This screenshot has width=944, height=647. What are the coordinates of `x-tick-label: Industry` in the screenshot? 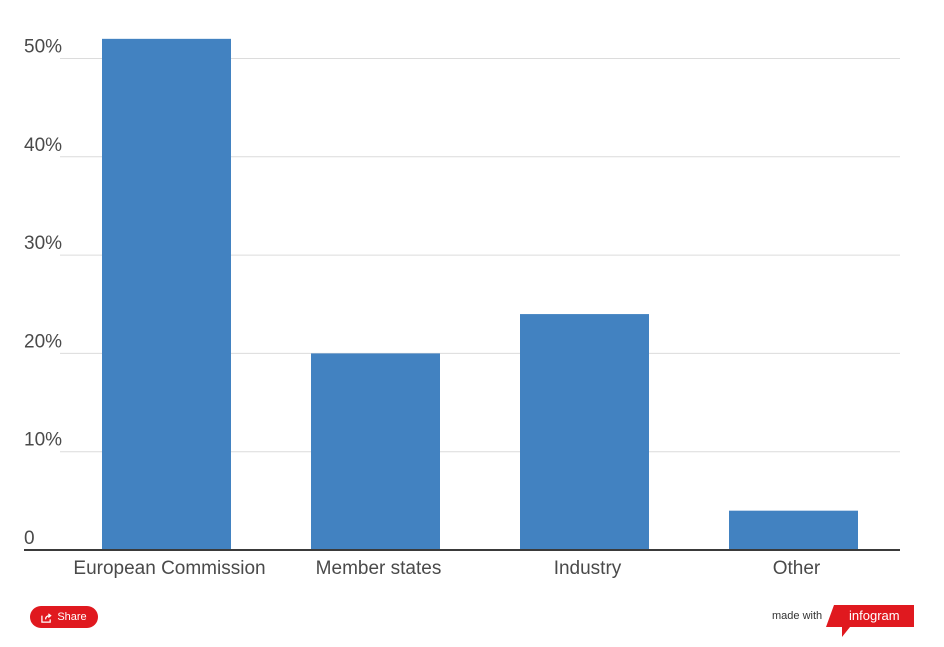 It's located at (588, 568).